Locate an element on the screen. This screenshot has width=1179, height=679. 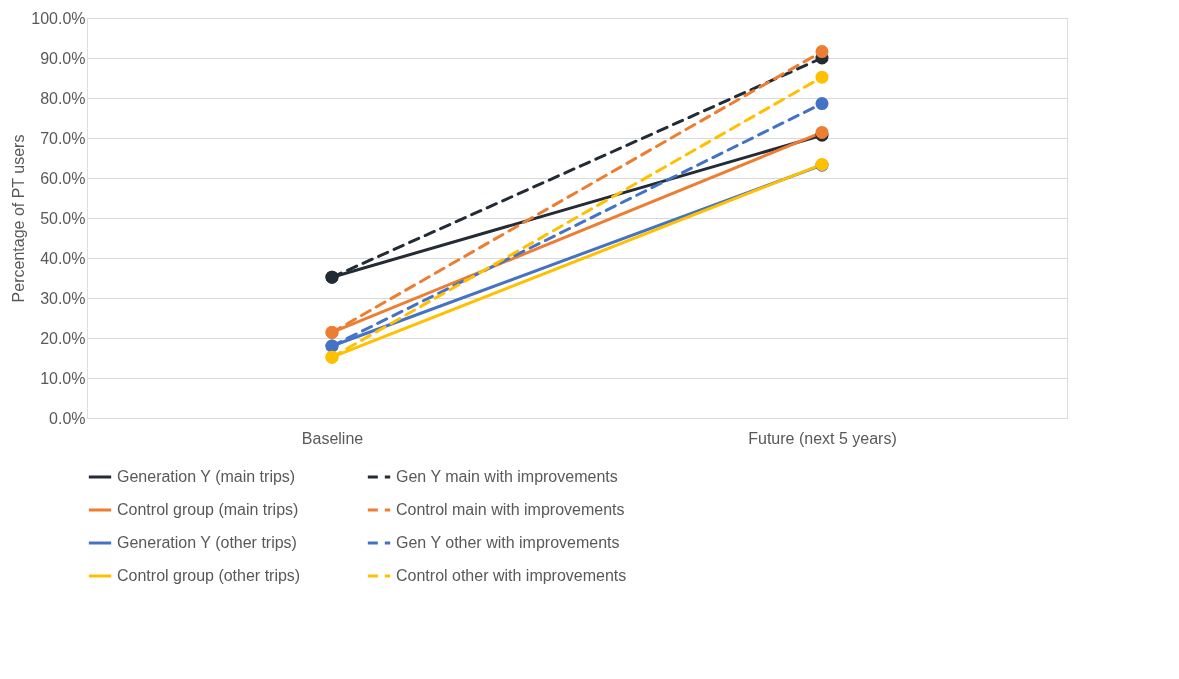
y-tick-label: 100.0% is located at coordinates (58, 18).